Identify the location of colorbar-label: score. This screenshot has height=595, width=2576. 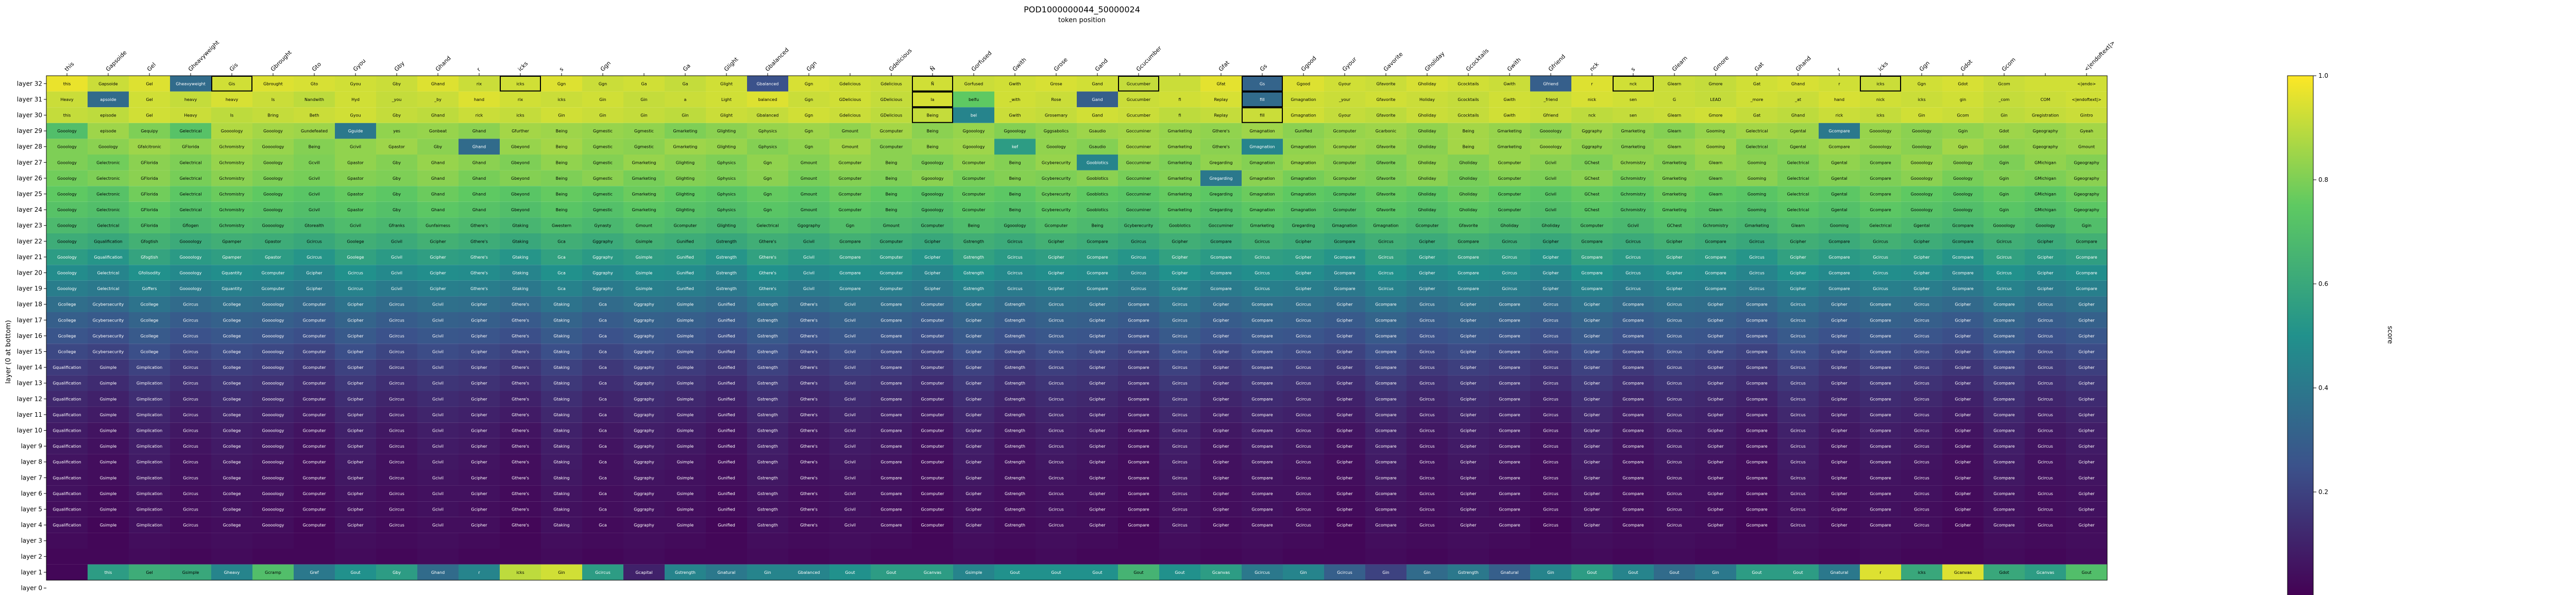
(2390, 335).